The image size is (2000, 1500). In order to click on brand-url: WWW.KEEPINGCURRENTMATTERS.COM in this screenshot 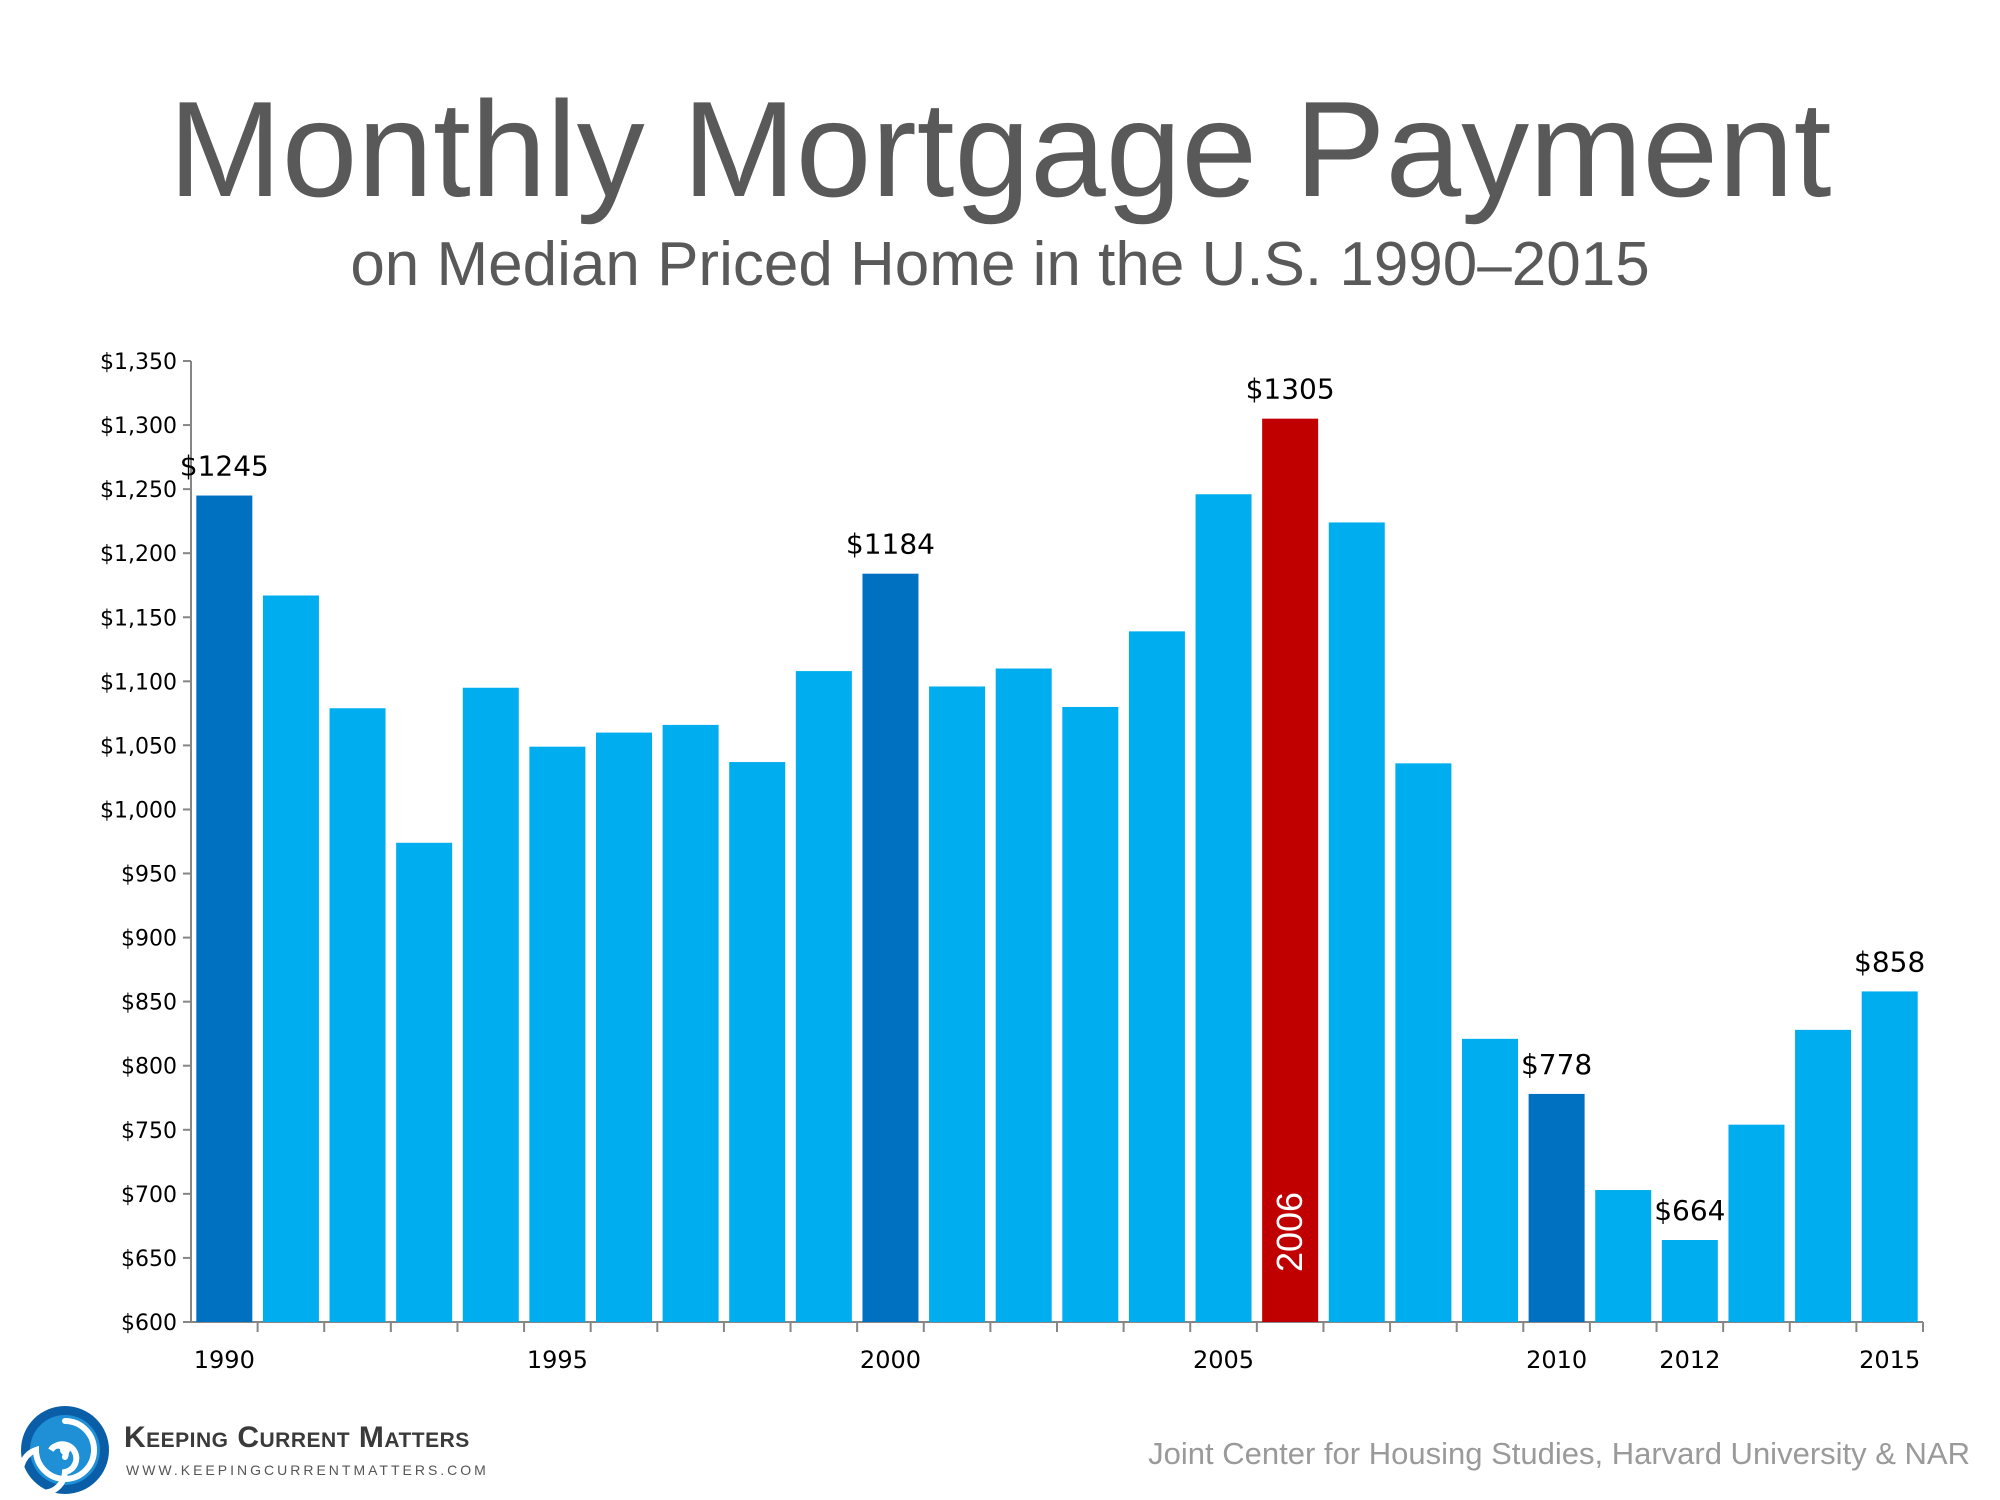, I will do `click(307, 1470)`.